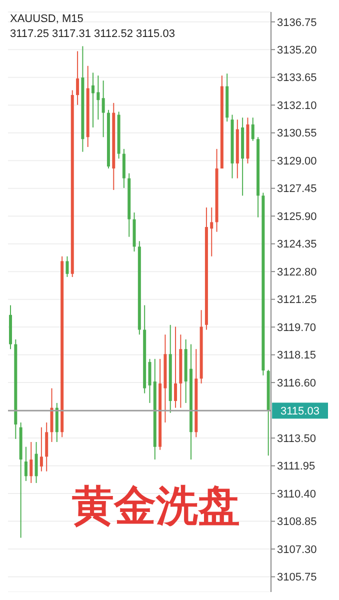  Describe the element at coordinates (297, 216) in the screenshot. I see `y-tick-label: 3125.90` at that location.